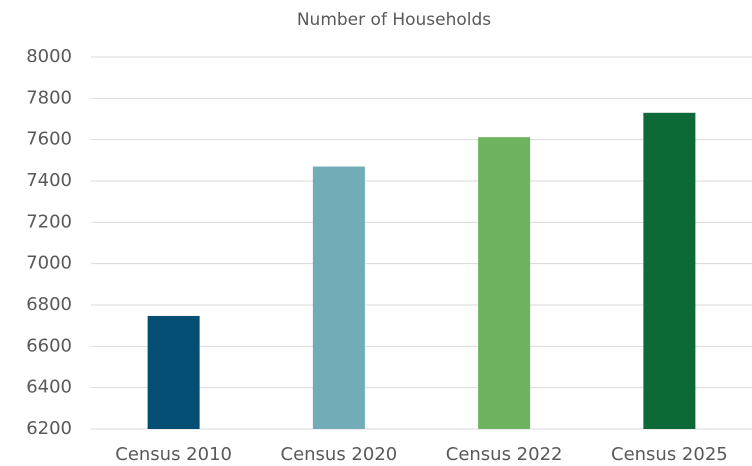 The image size is (752, 466). I want to click on y-tick-label: 6800, so click(49, 304).